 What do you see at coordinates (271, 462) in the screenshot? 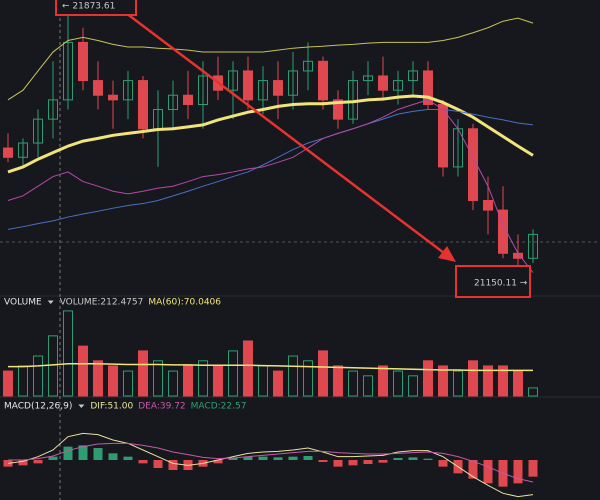
I see `dea-line` at bounding box center [271, 462].